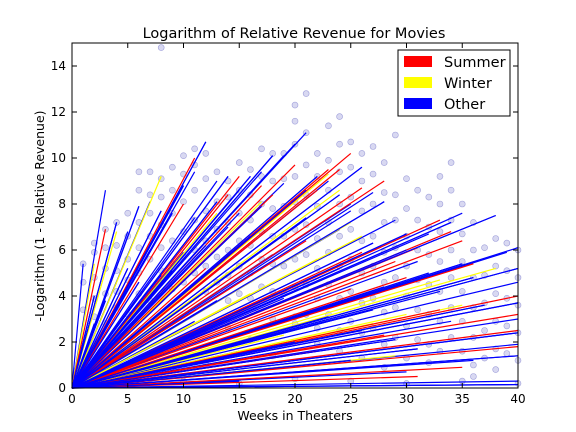 This screenshot has width=576, height=432. I want to click on y-tick-label: 2, so click(62, 342).